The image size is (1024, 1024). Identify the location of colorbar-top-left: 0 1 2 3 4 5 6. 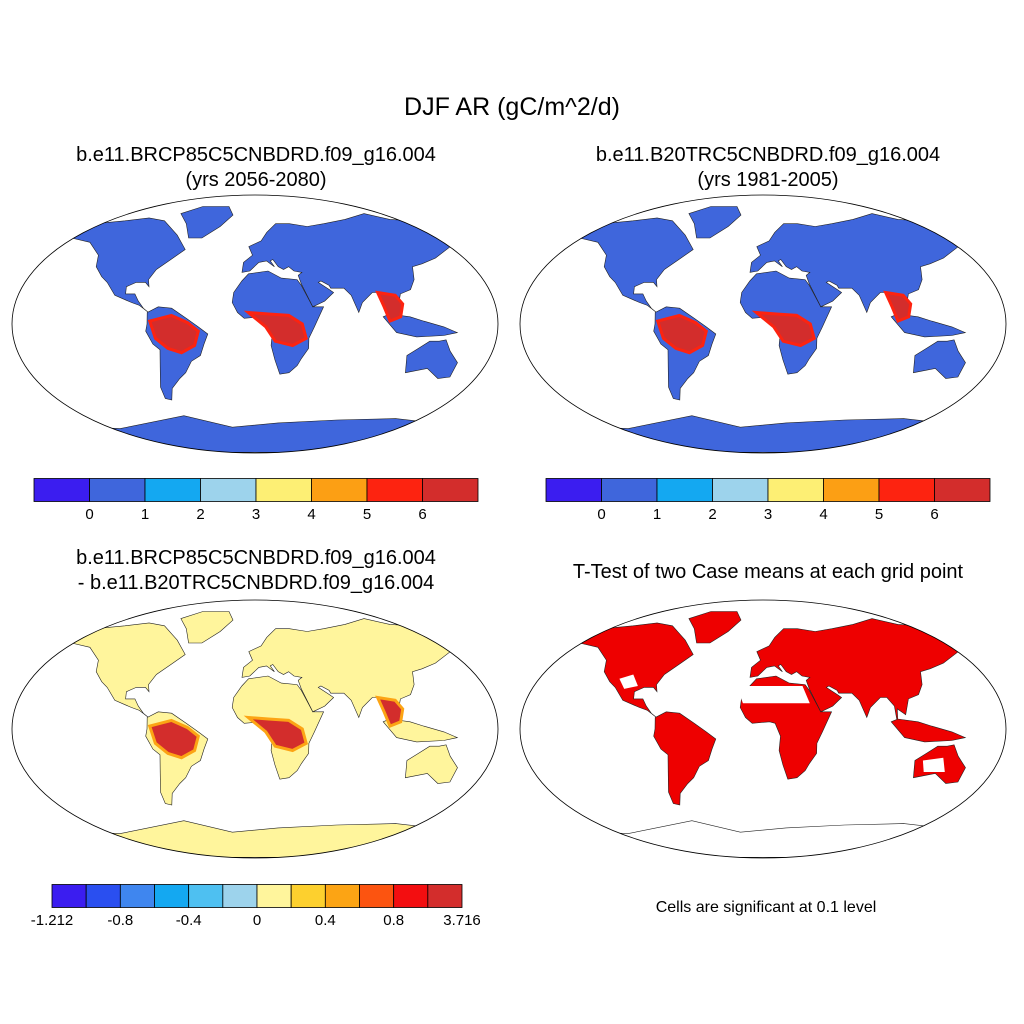
(256, 501).